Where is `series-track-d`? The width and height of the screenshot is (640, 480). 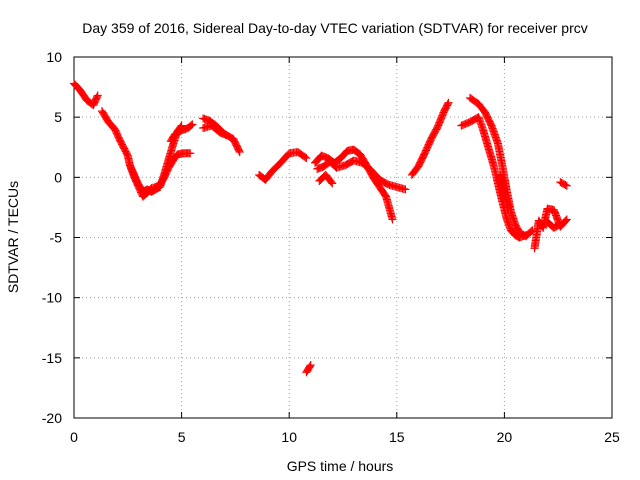
series-track-d is located at coordinates (181, 133).